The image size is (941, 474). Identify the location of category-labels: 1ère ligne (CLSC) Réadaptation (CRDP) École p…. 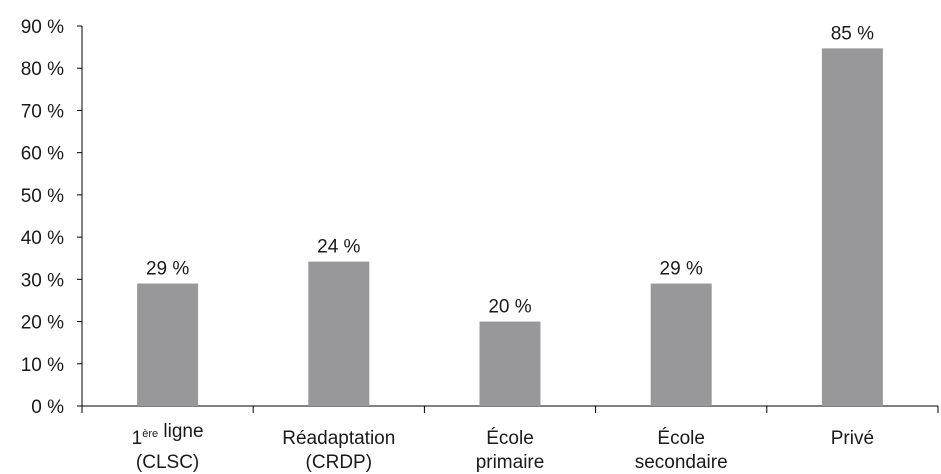
(503, 447).